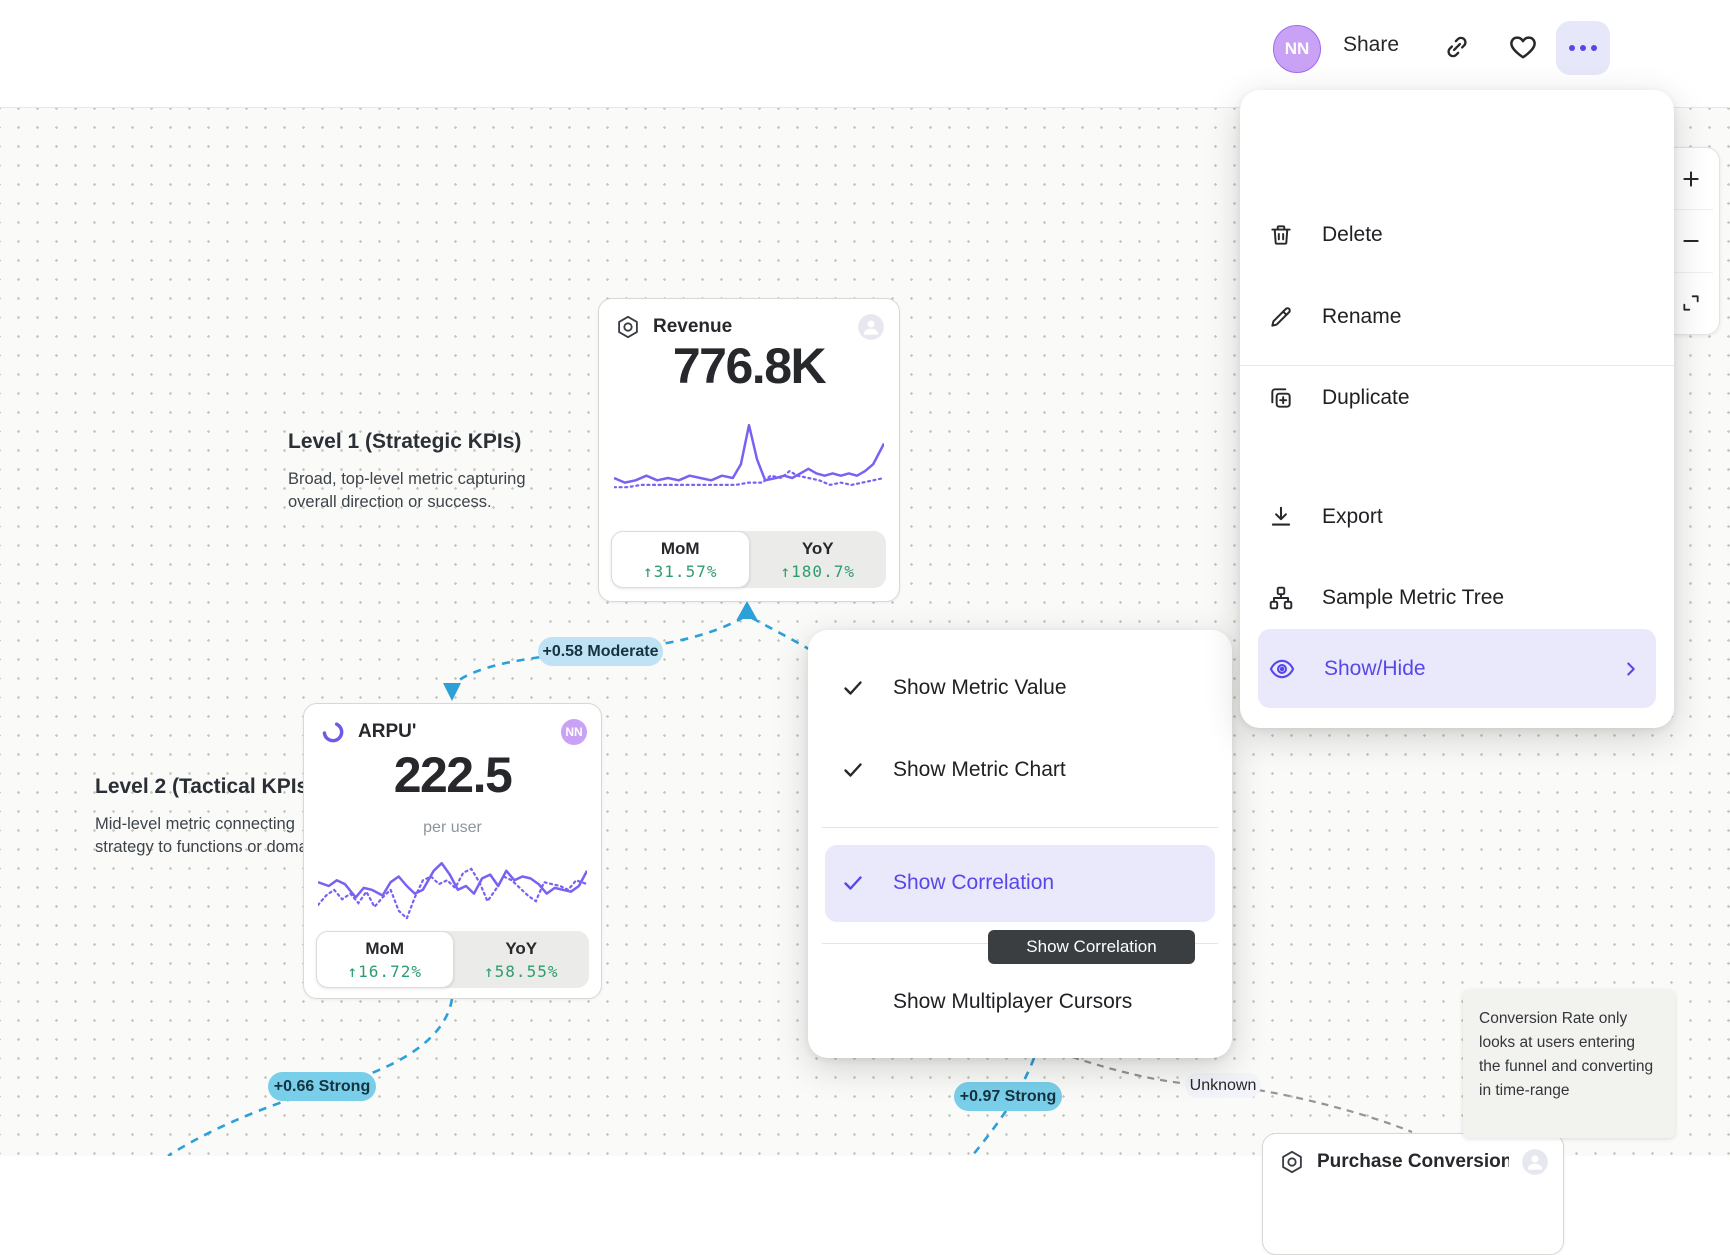 The height and width of the screenshot is (1255, 1730). What do you see at coordinates (749, 366) in the screenshot?
I see `metric-value: 776.8K` at bounding box center [749, 366].